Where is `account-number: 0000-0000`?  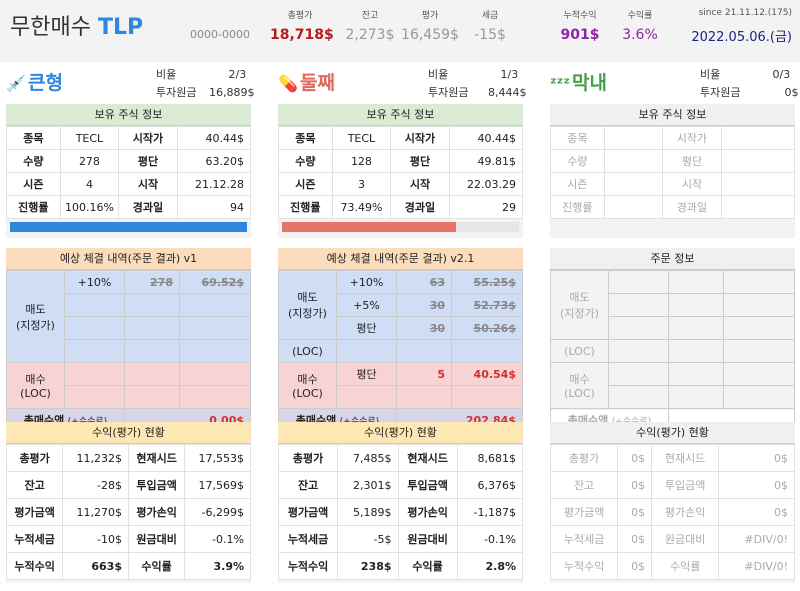 account-number: 0000-0000 is located at coordinates (220, 34).